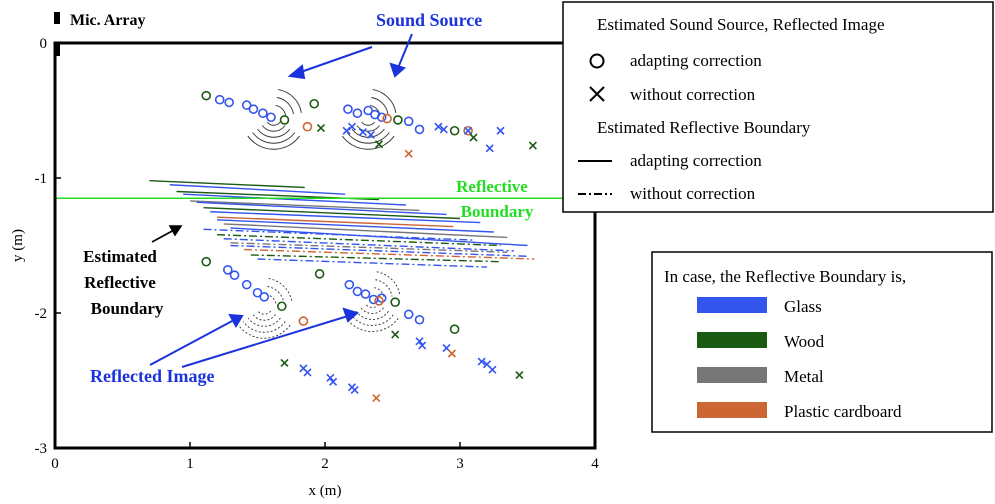 This screenshot has width=995, height=504. I want to click on arrow-estimated-boundary, so click(163, 236).